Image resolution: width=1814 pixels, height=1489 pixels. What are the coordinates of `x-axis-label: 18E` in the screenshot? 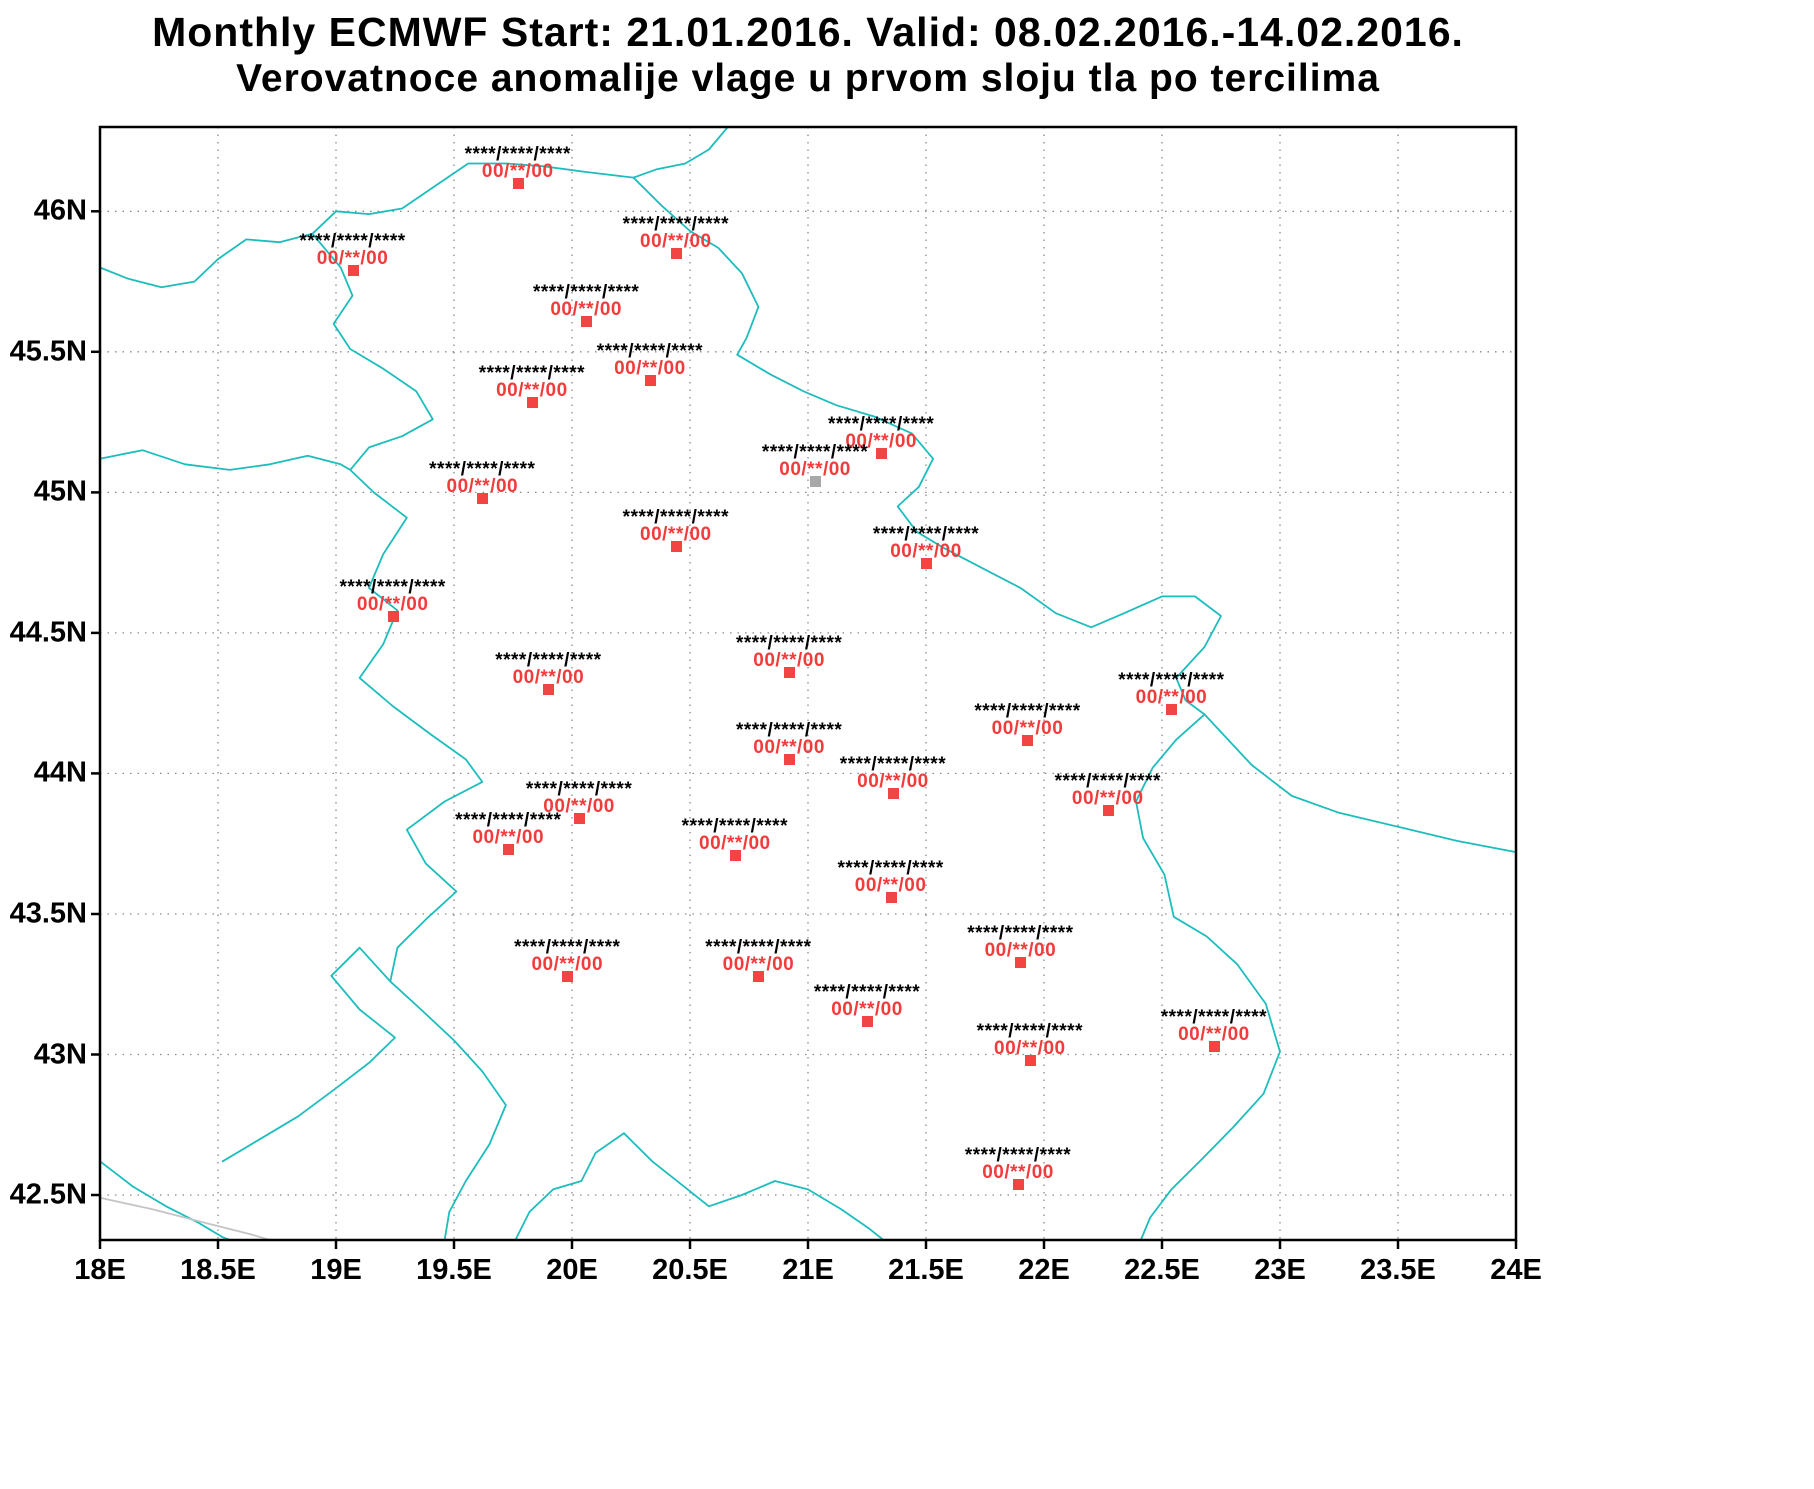 It's located at (100, 1270).